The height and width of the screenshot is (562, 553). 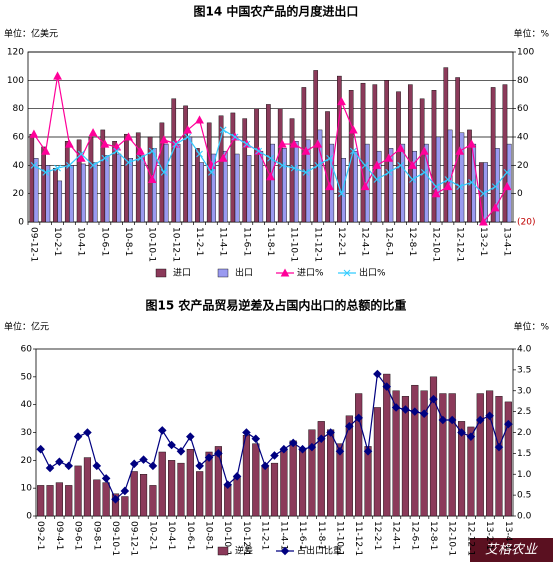 I want to click on y-tick-label: 60, so click(x=19, y=138).